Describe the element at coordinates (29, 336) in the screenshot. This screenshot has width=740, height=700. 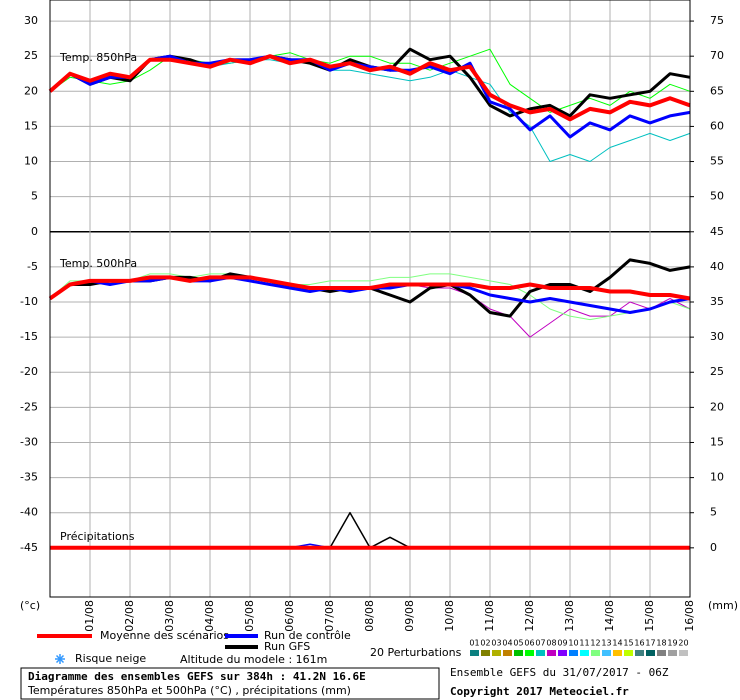
I see `y-tick-label: -15` at that location.